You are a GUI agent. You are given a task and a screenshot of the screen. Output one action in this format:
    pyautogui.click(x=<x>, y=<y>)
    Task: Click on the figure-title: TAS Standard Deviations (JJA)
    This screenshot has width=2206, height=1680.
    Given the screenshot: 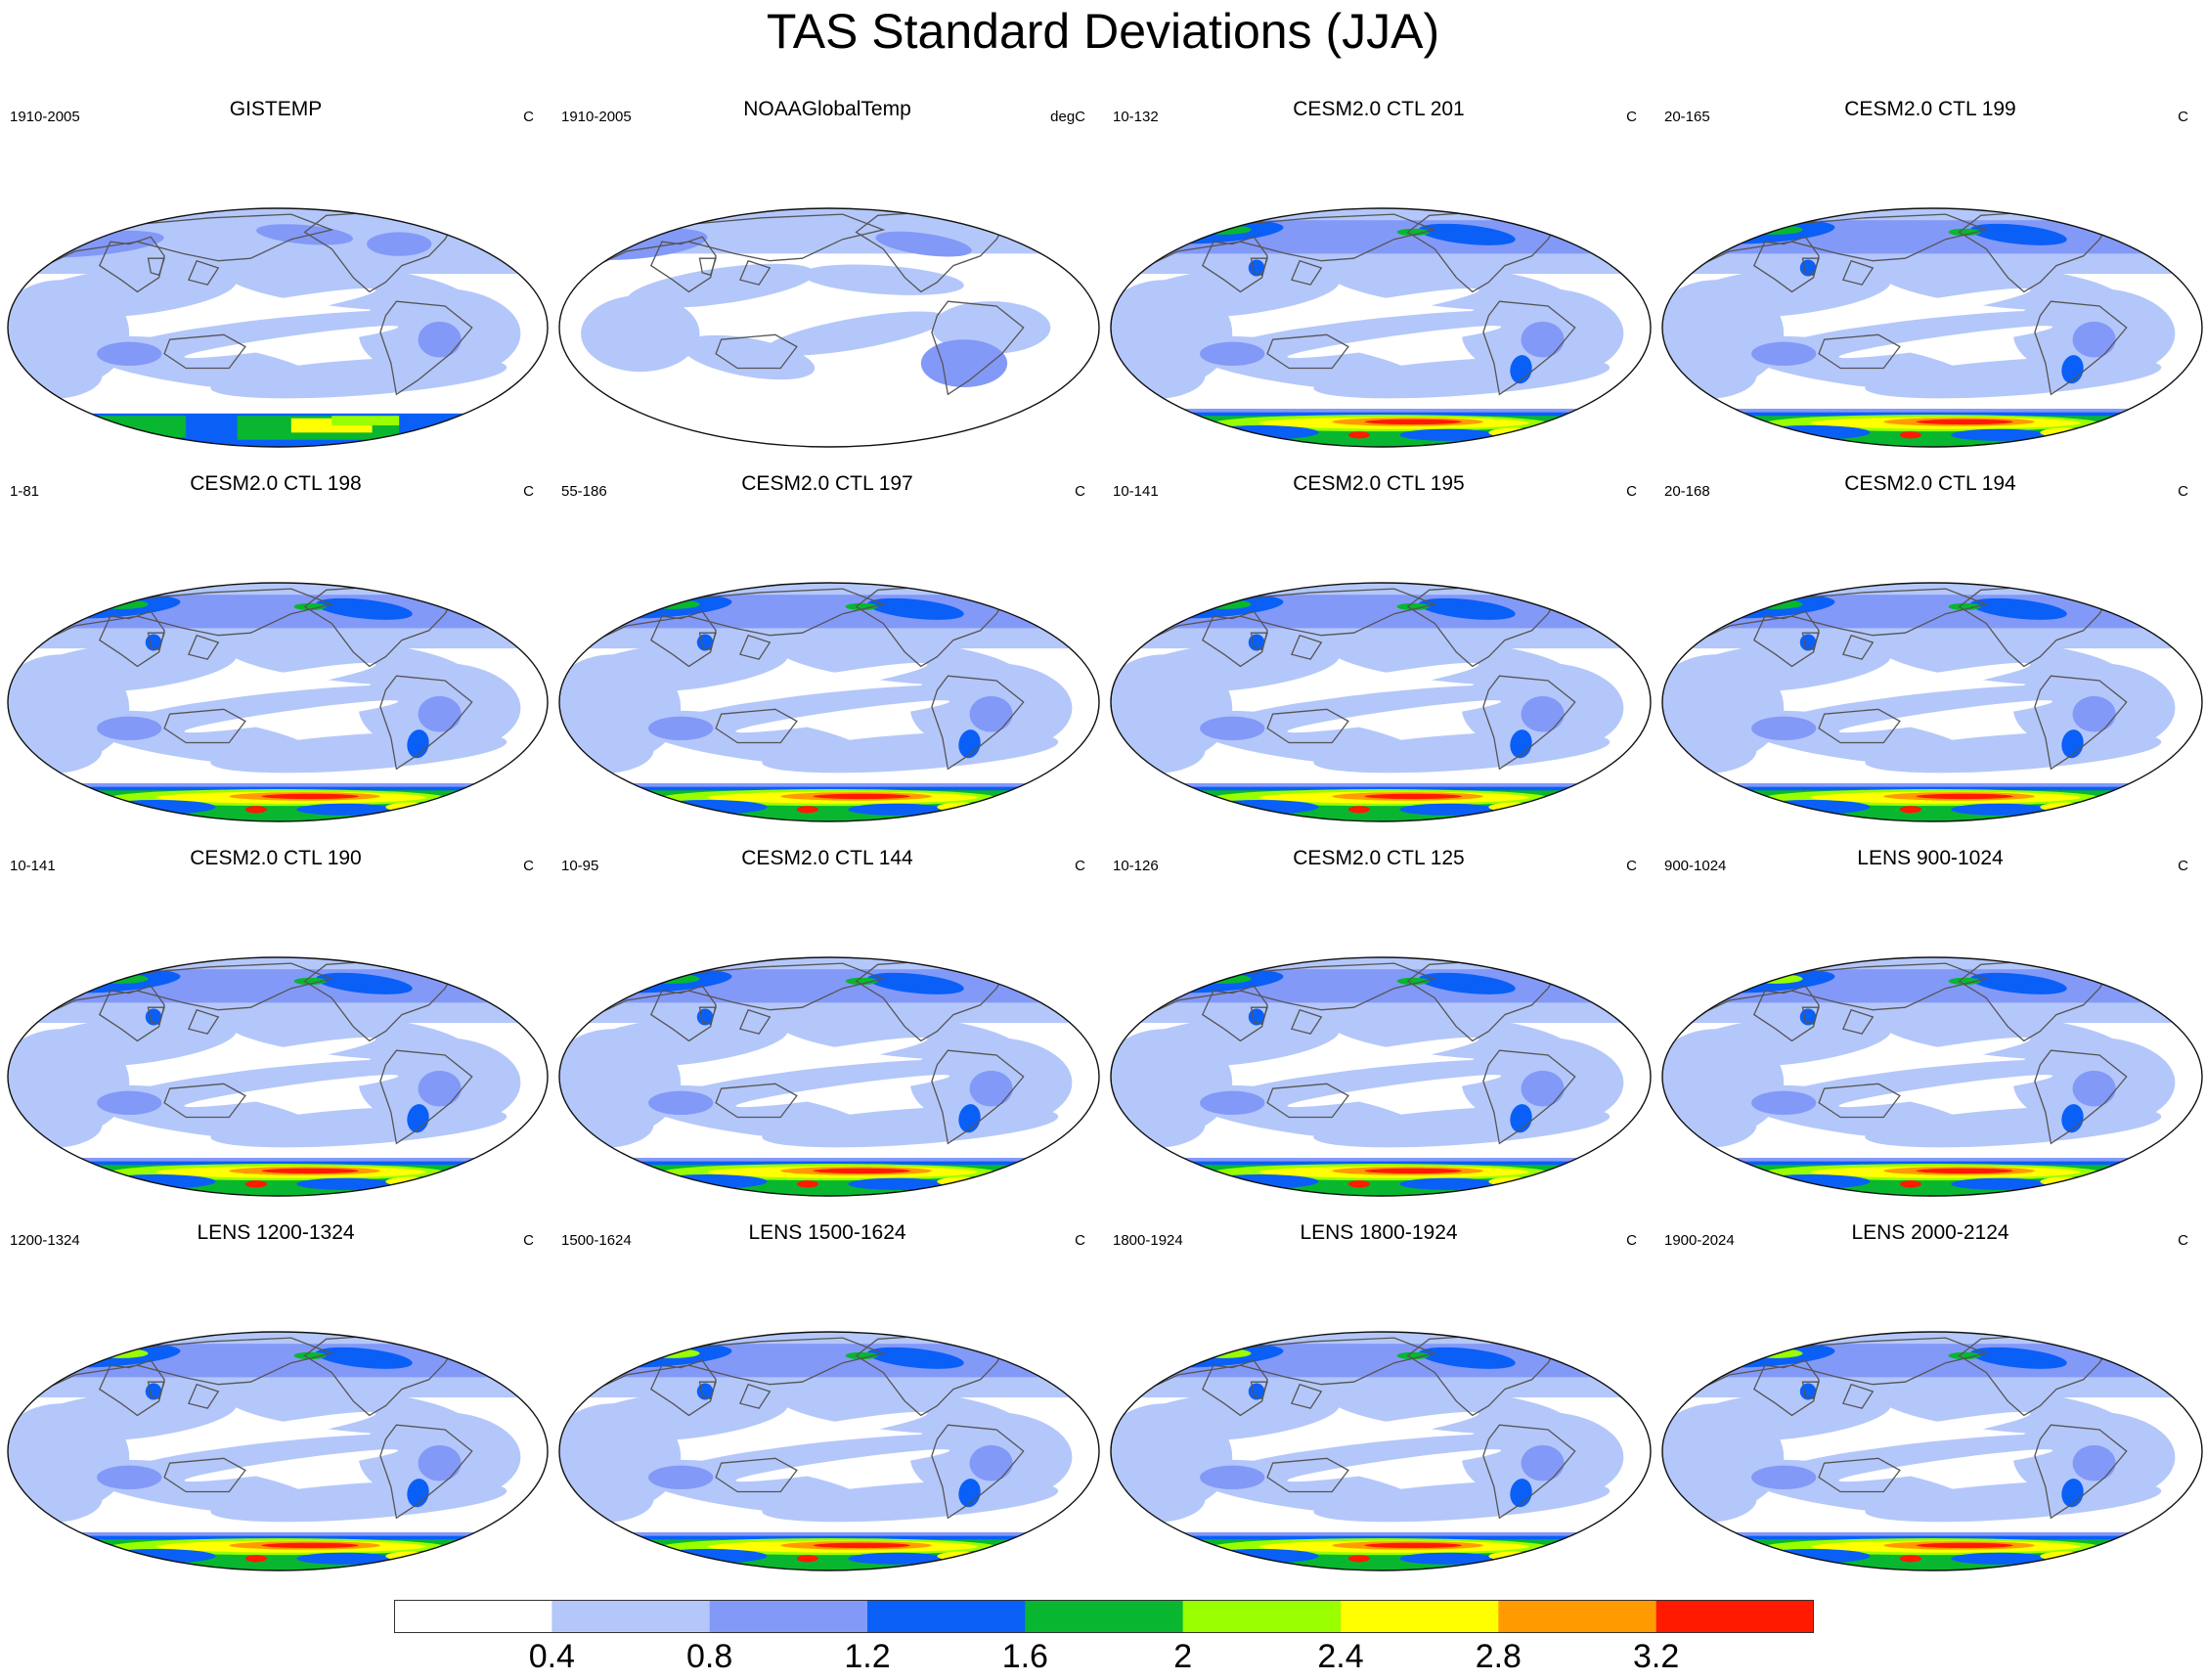 What is the action you would take?
    pyautogui.click(x=1103, y=31)
    